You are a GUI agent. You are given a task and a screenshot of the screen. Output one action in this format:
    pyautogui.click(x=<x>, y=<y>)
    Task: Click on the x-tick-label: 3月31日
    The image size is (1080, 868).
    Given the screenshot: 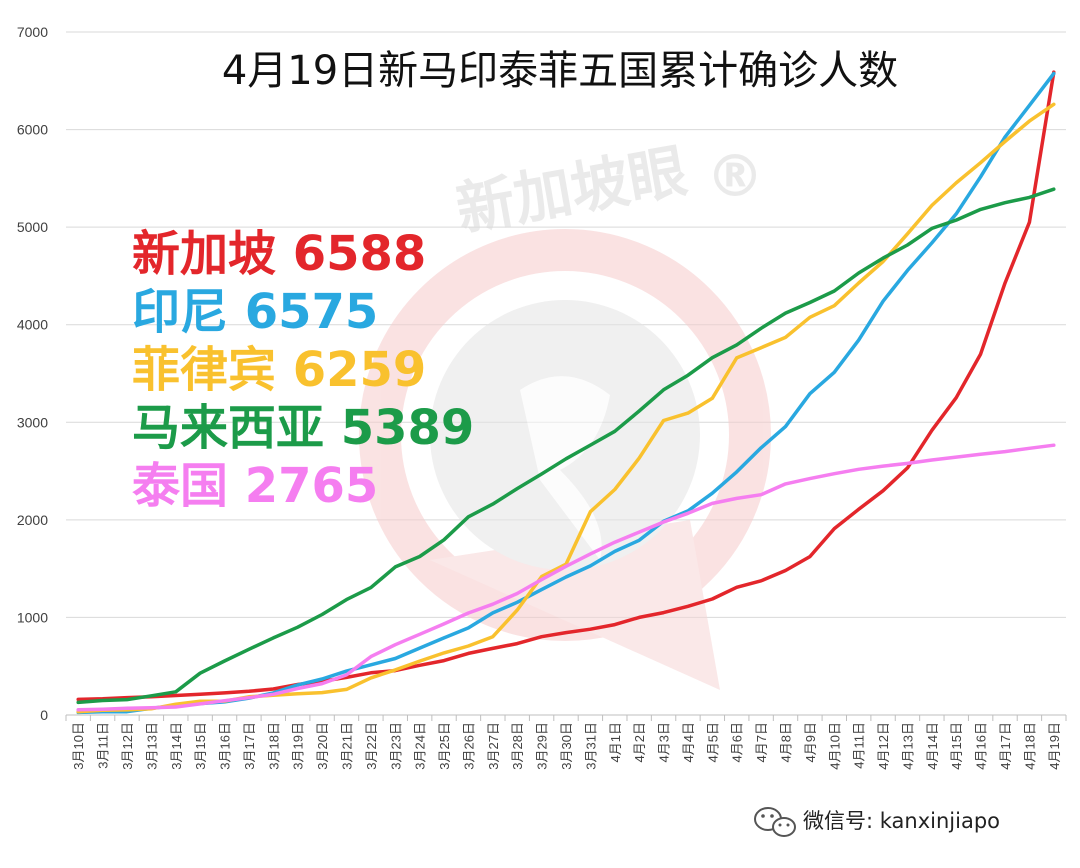 What is the action you would take?
    pyautogui.click(x=590, y=746)
    